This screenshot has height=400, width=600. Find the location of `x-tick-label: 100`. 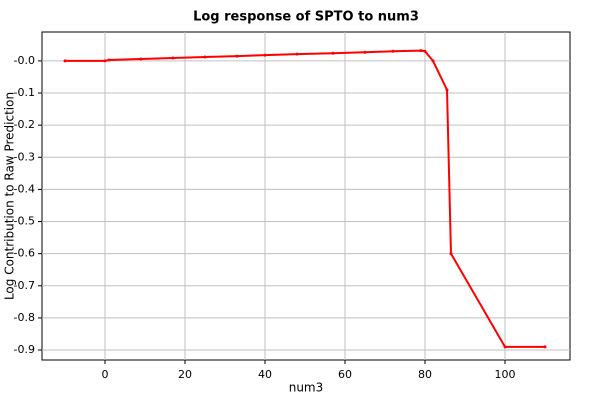

x-tick-label: 100 is located at coordinates (505, 374).